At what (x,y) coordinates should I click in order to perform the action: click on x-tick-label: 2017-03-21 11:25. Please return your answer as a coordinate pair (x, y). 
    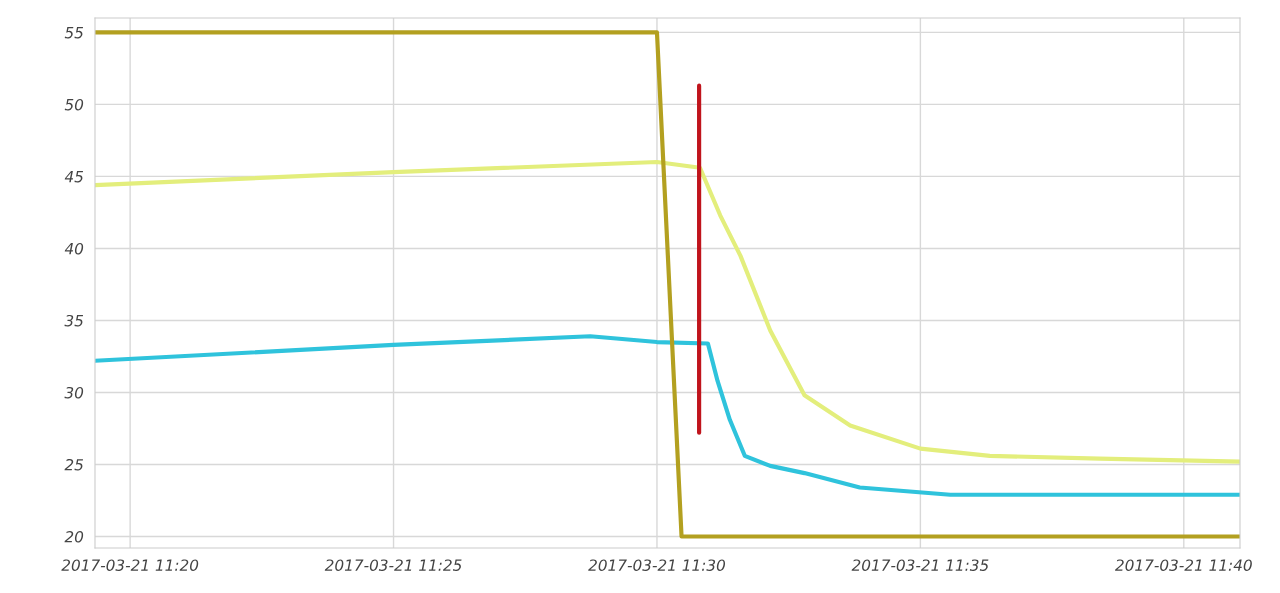
    Looking at the image, I should click on (393, 565).